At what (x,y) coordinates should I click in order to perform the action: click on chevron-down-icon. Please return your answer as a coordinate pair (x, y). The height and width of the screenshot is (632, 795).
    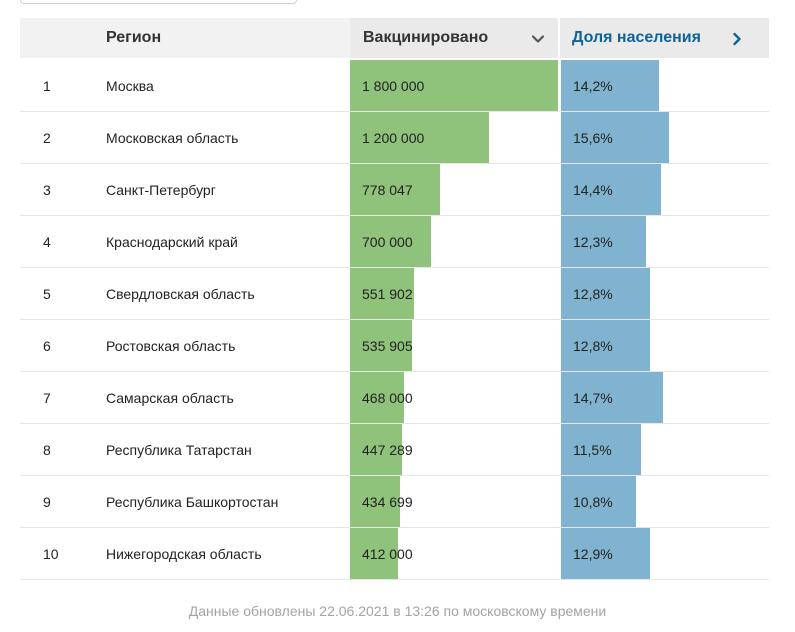
    Looking at the image, I should click on (538, 39).